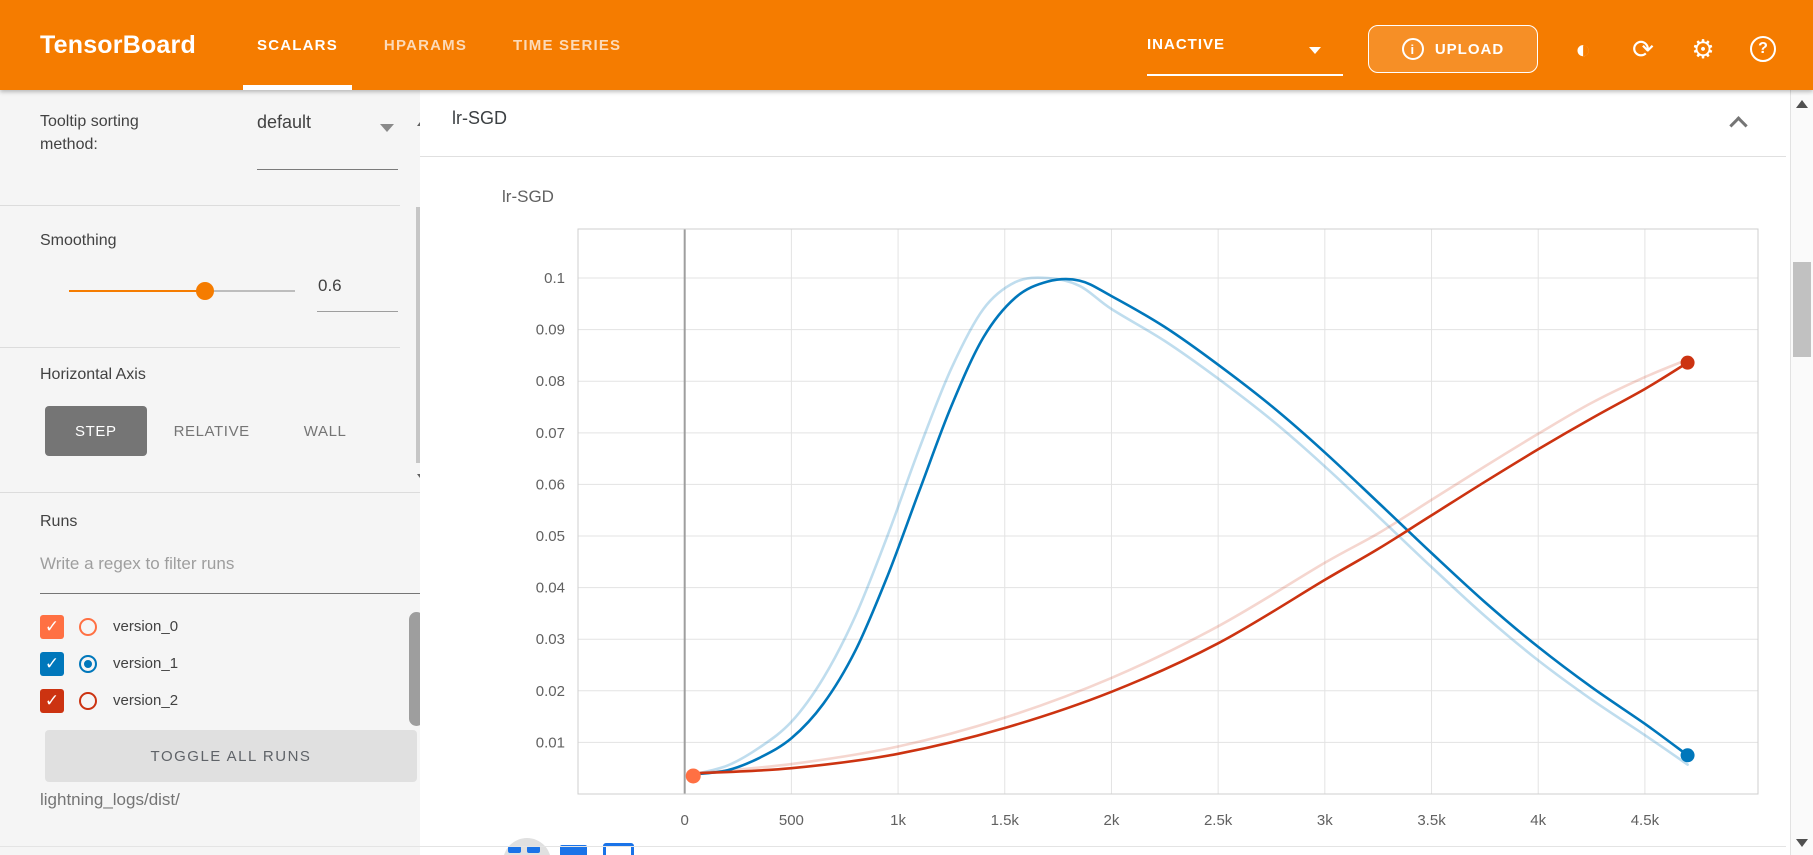  Describe the element at coordinates (1412, 49) in the screenshot. I see `info-icon: i` at that location.